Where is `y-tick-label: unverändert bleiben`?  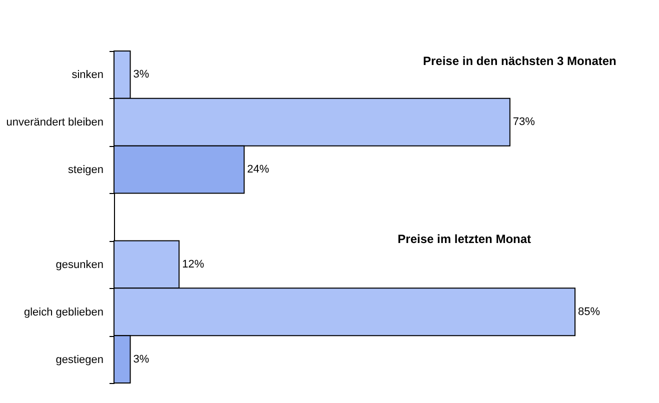 y-tick-label: unverändert bleiben is located at coordinates (55, 122).